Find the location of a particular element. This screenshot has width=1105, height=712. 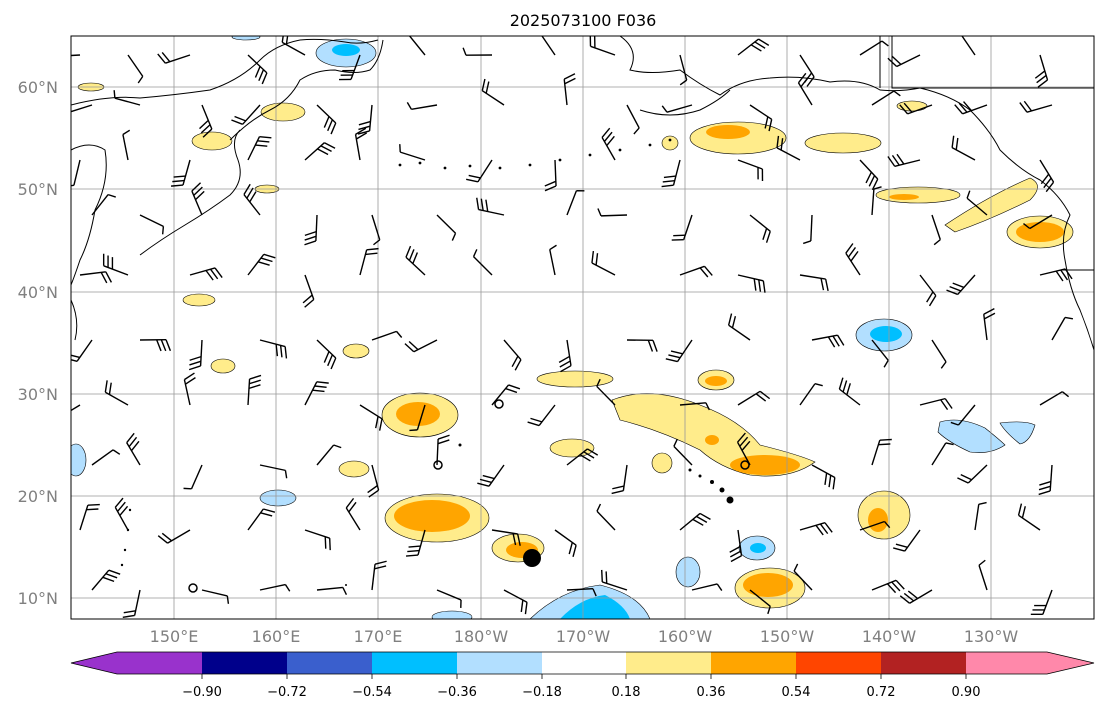

lat-label: 30°N is located at coordinates (38, 394).